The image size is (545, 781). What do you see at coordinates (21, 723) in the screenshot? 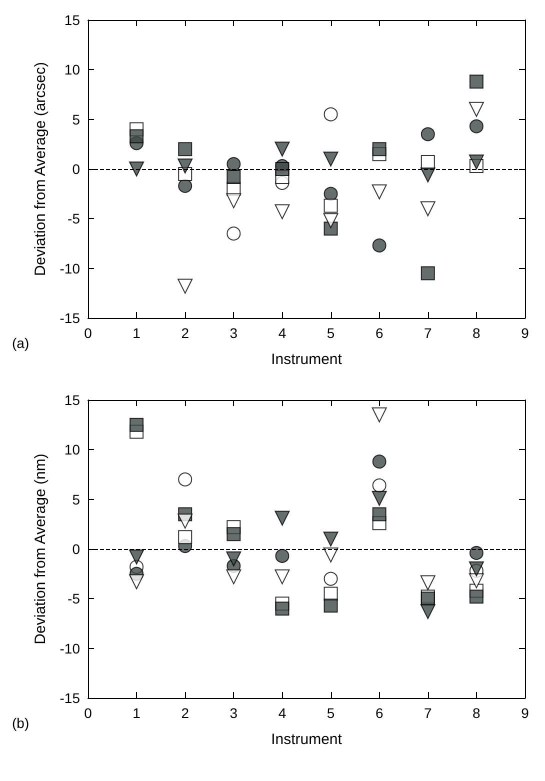
I see `text: (b)` at bounding box center [21, 723].